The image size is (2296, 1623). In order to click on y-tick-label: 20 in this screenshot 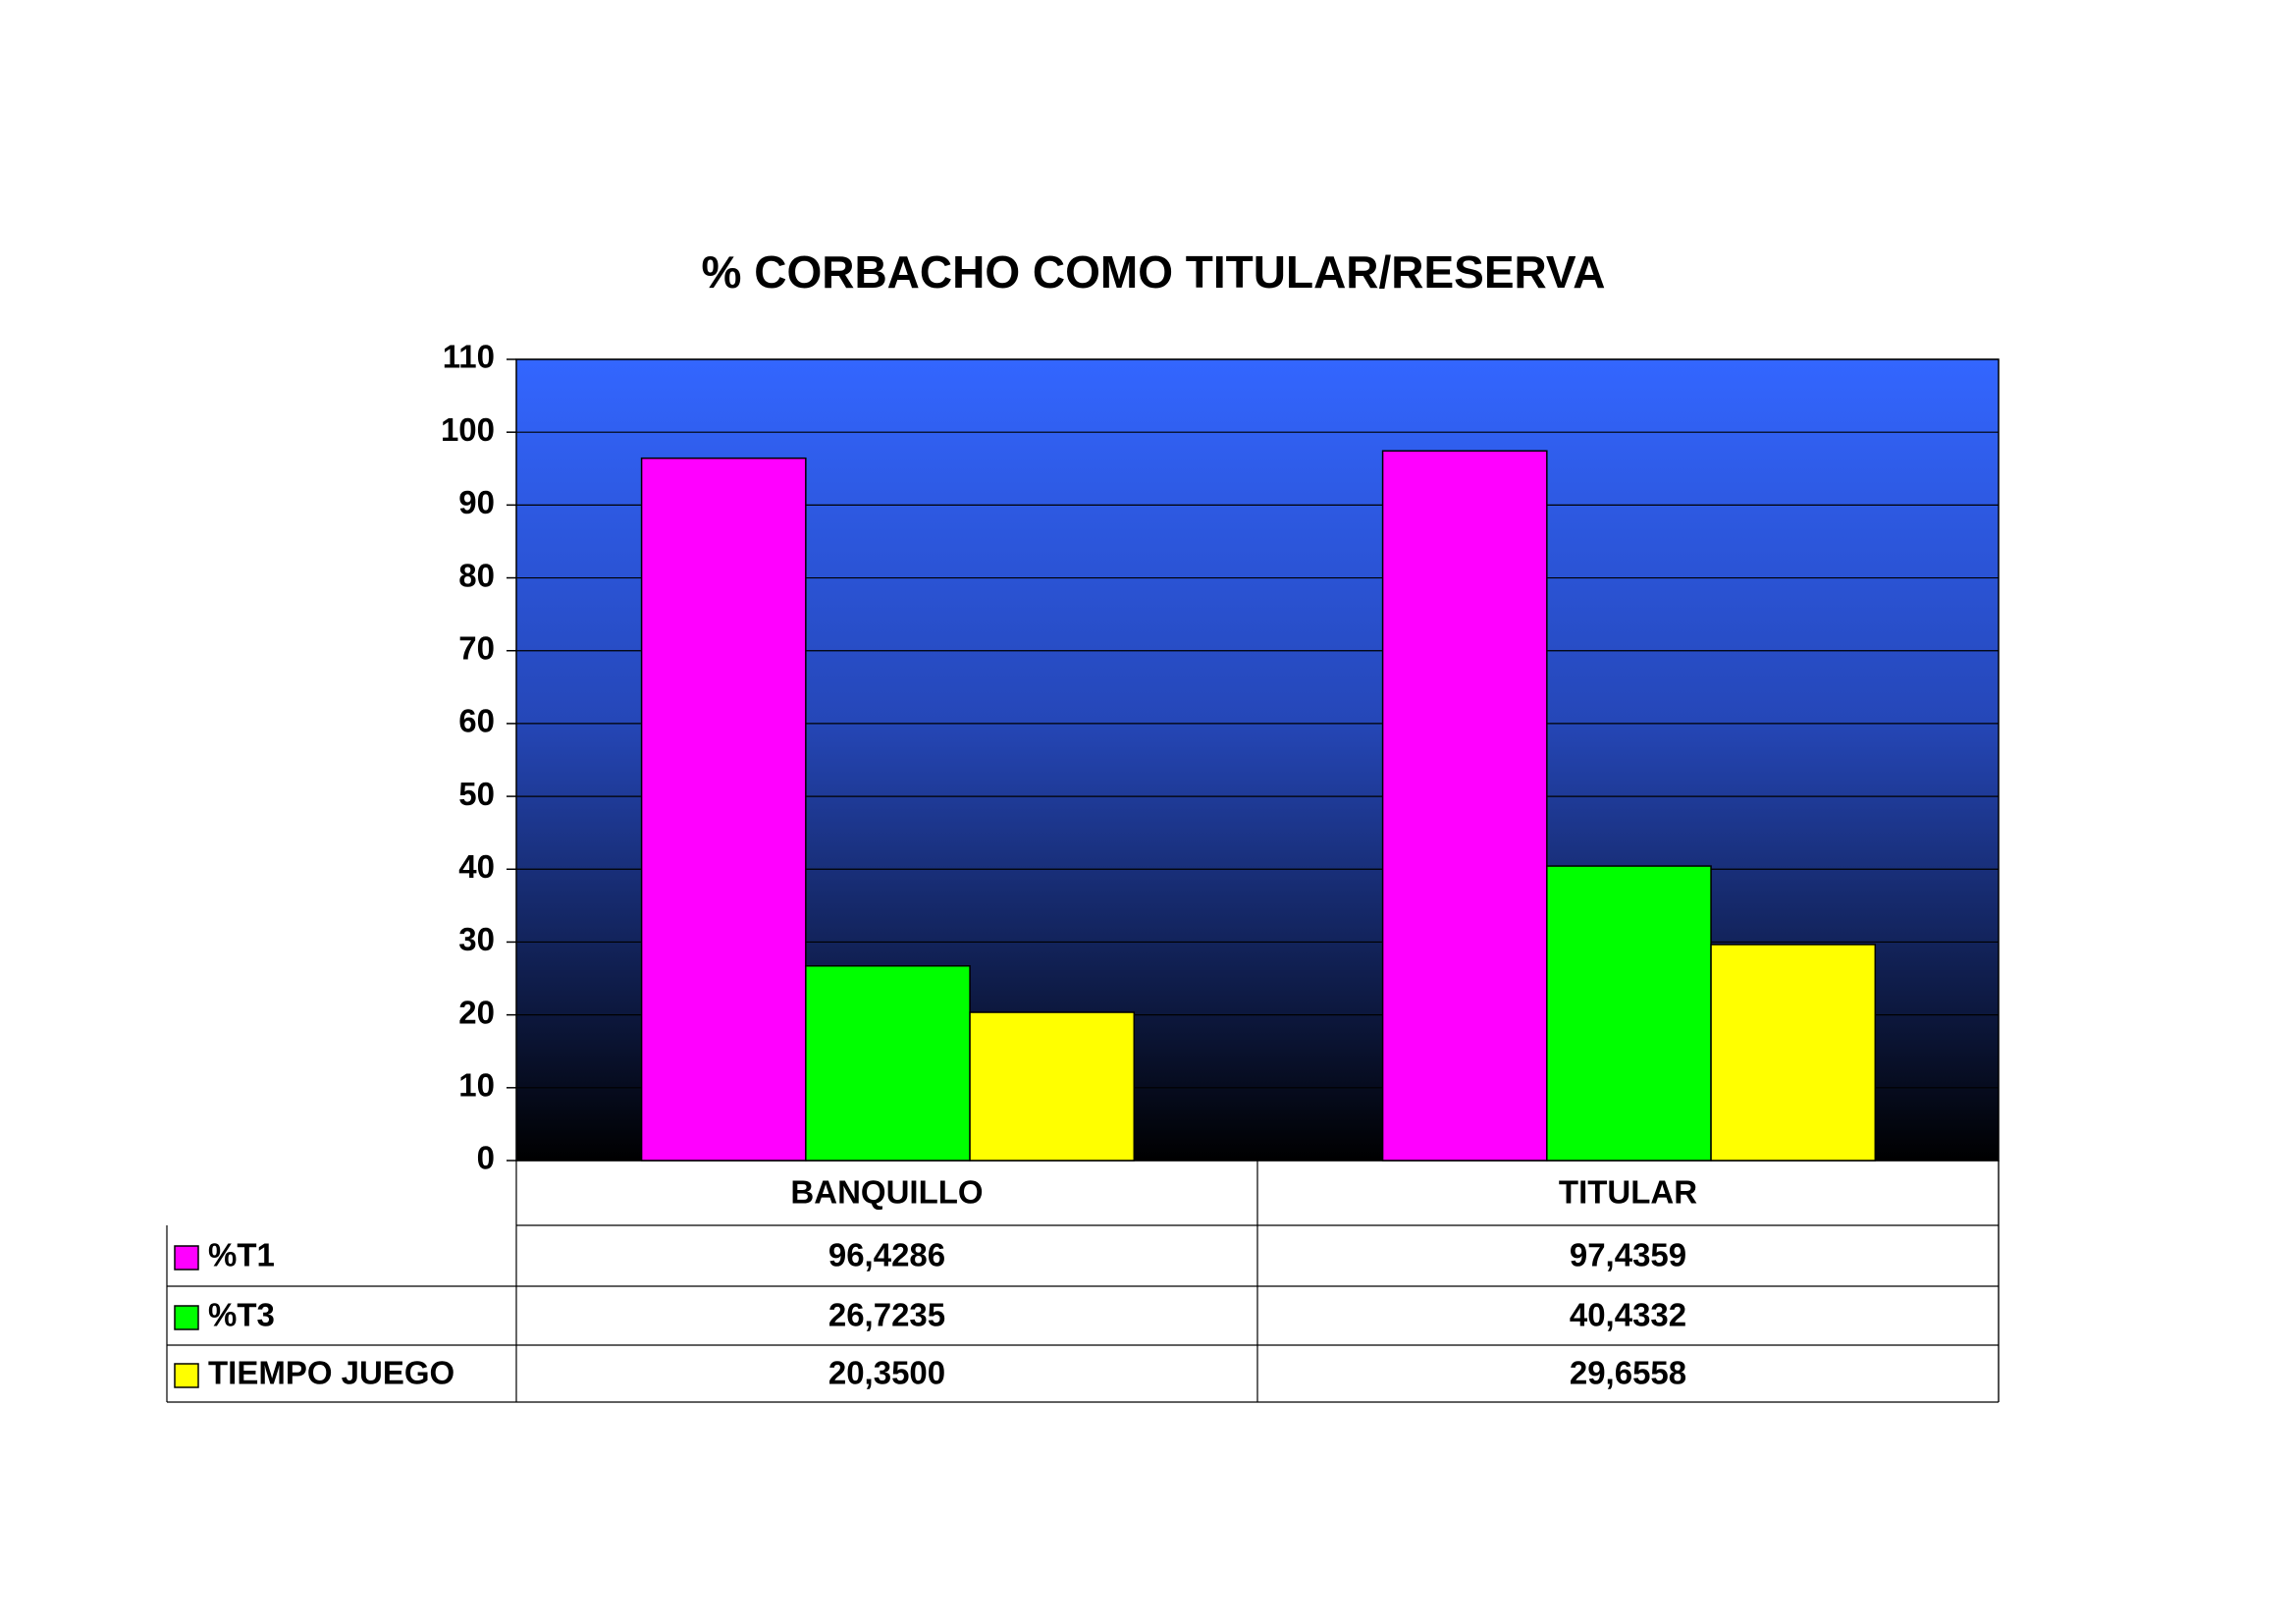, I will do `click(476, 1012)`.